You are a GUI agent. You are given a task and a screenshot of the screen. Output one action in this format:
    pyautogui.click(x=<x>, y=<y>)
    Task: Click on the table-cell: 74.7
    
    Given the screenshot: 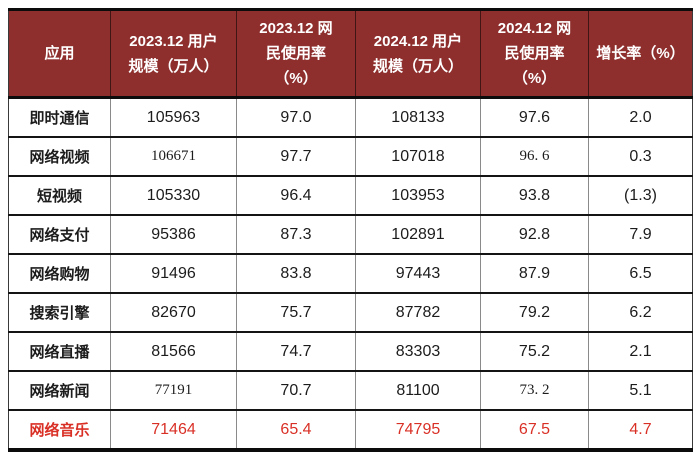 What is the action you would take?
    pyautogui.click(x=296, y=351)
    